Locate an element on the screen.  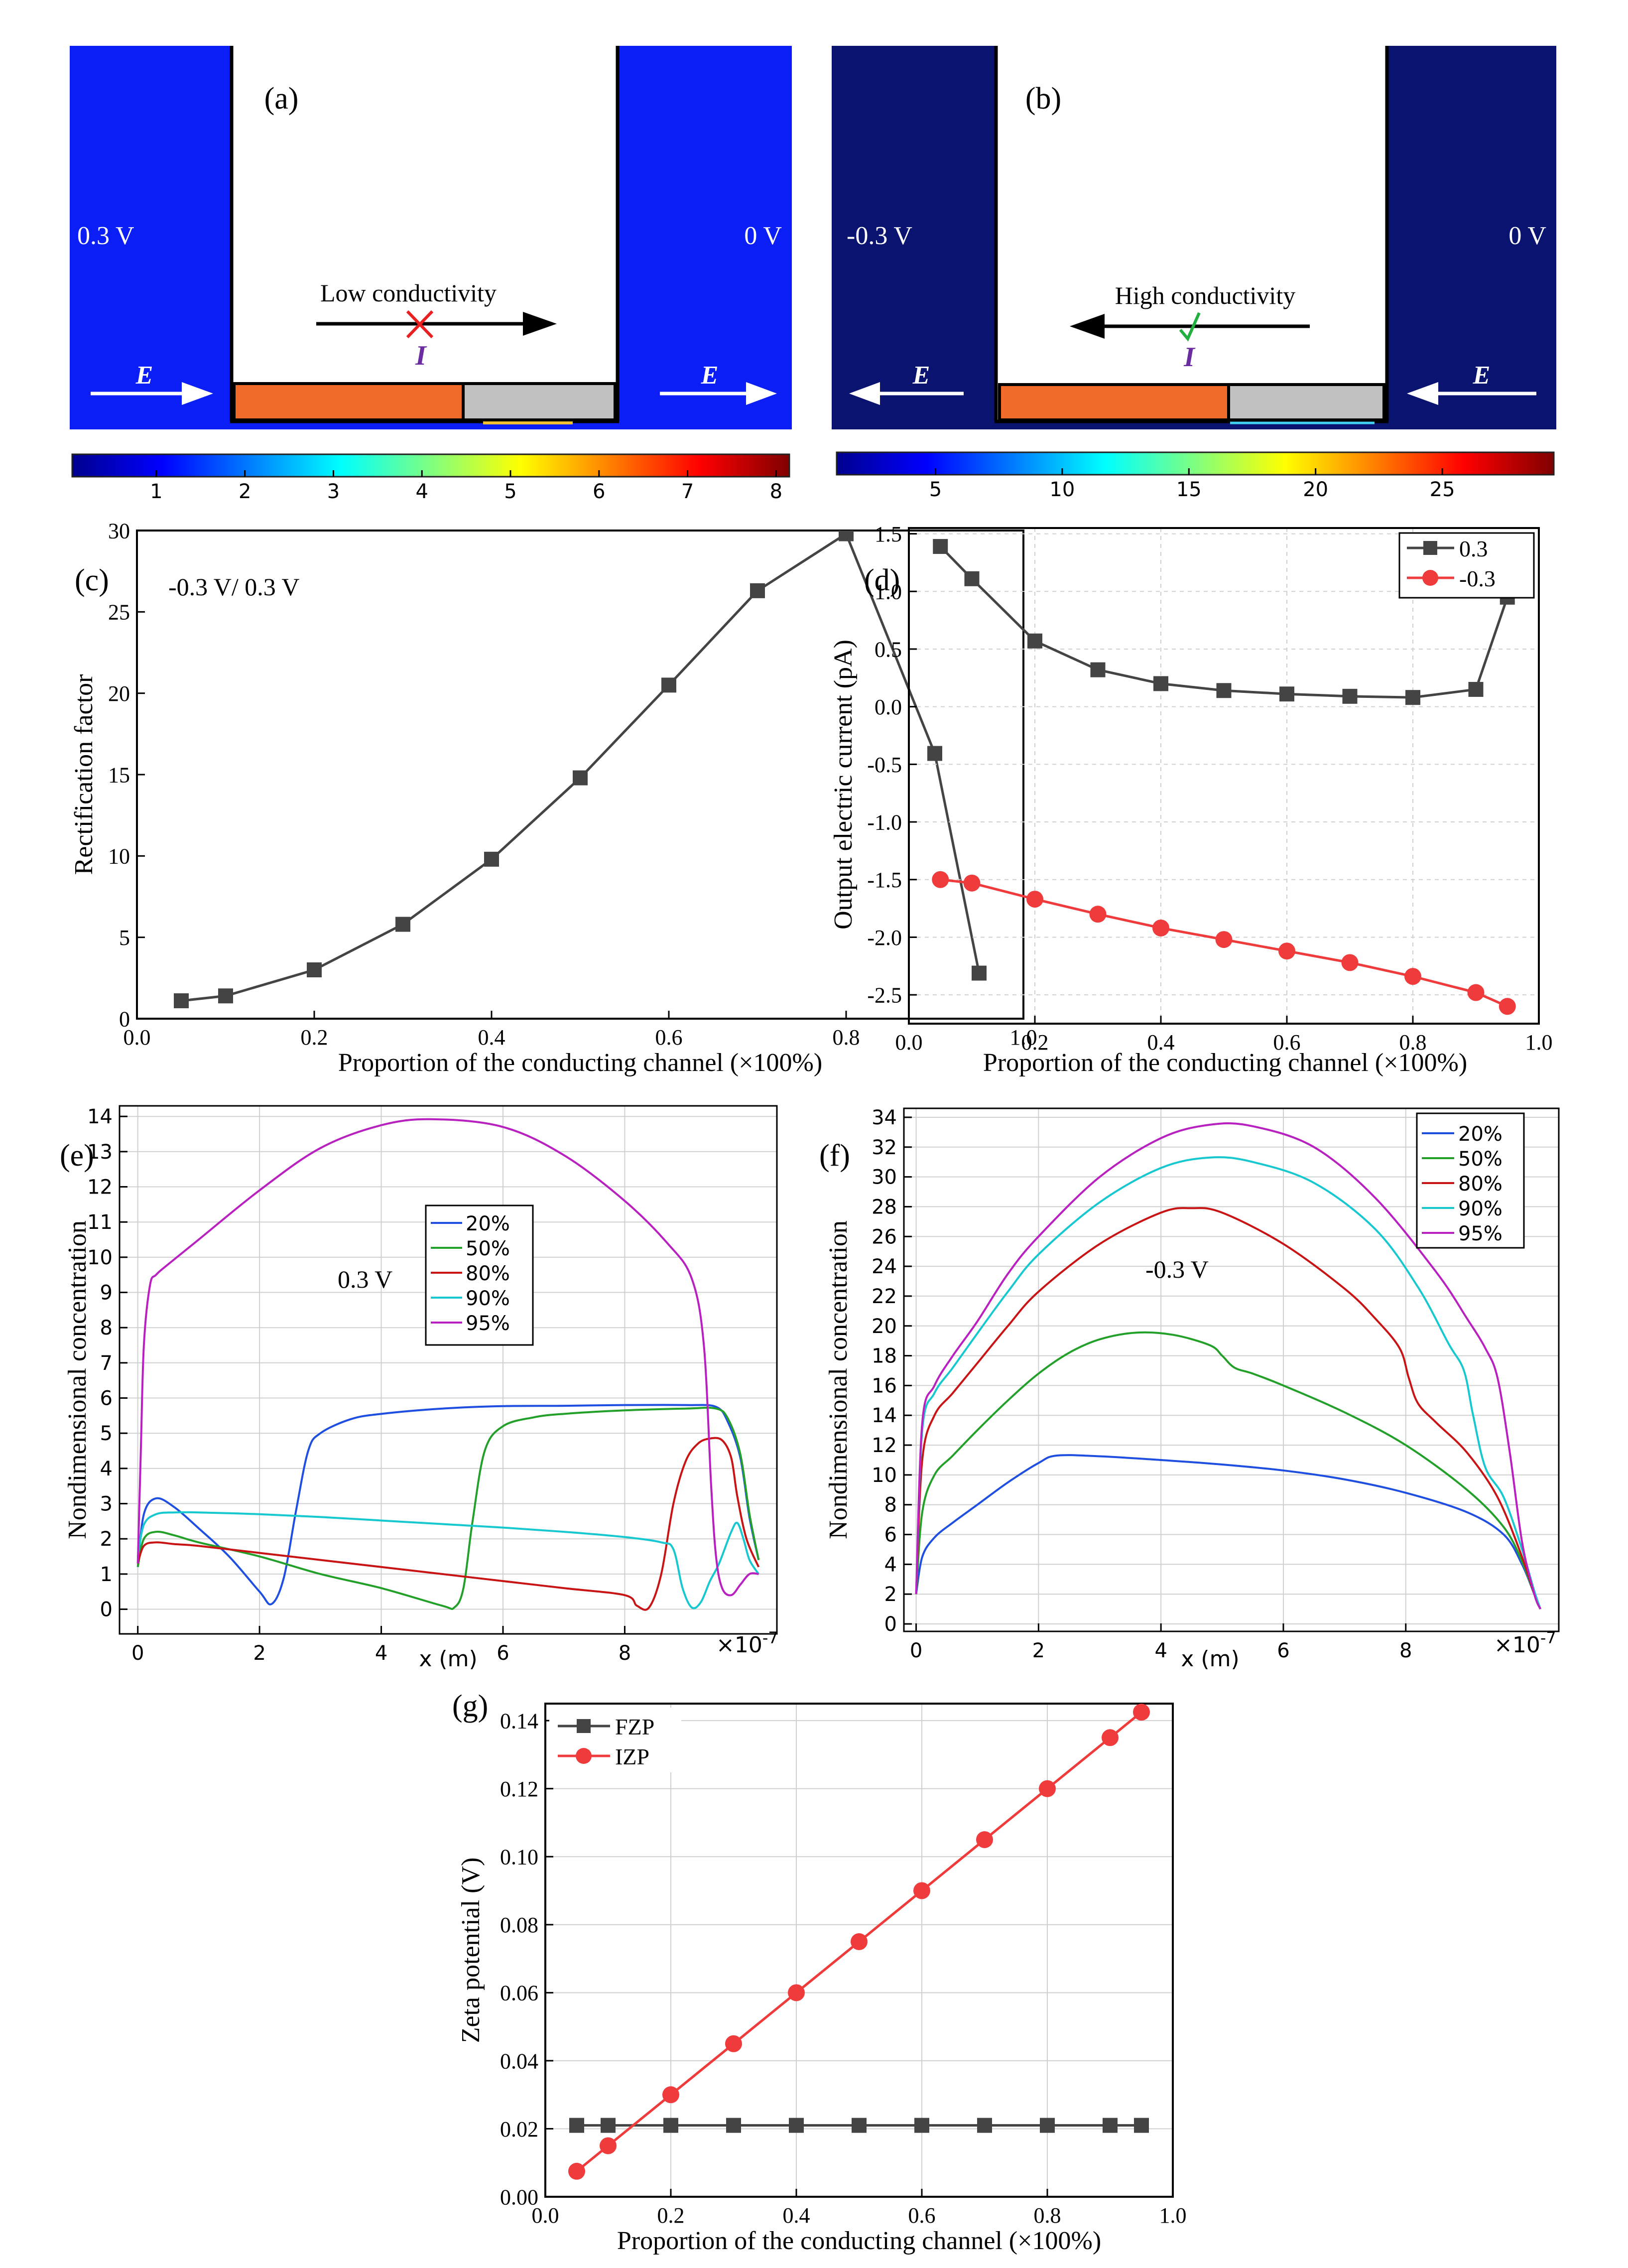
series-curve-95% is located at coordinates (1228, 1365).